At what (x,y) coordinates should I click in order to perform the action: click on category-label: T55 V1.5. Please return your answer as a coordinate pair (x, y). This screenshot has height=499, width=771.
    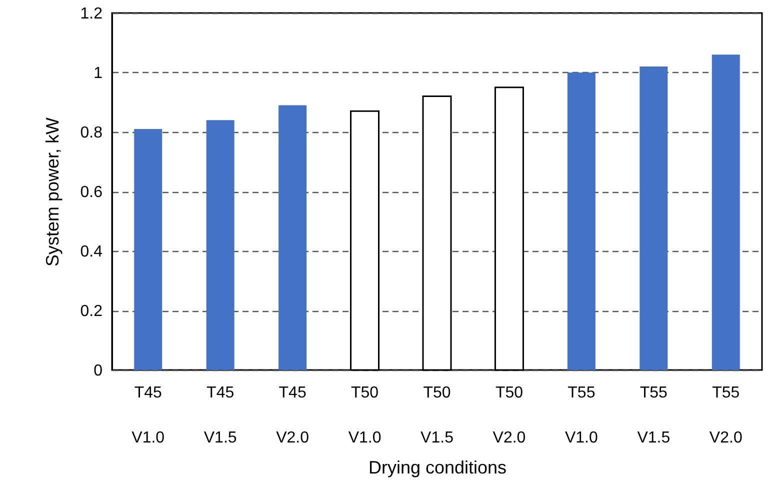
    Looking at the image, I should click on (653, 415).